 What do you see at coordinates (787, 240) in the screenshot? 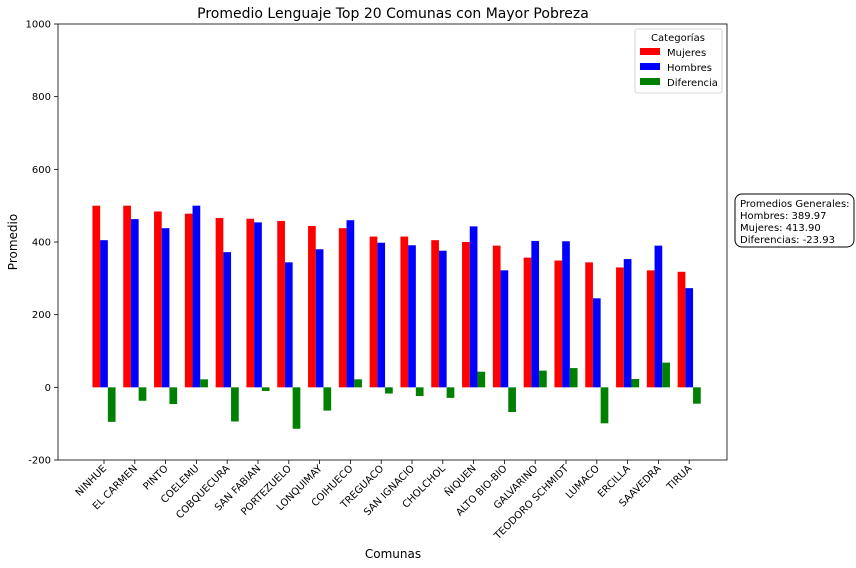
I see `summary-diferencias: Diferencias: -23.93` at bounding box center [787, 240].